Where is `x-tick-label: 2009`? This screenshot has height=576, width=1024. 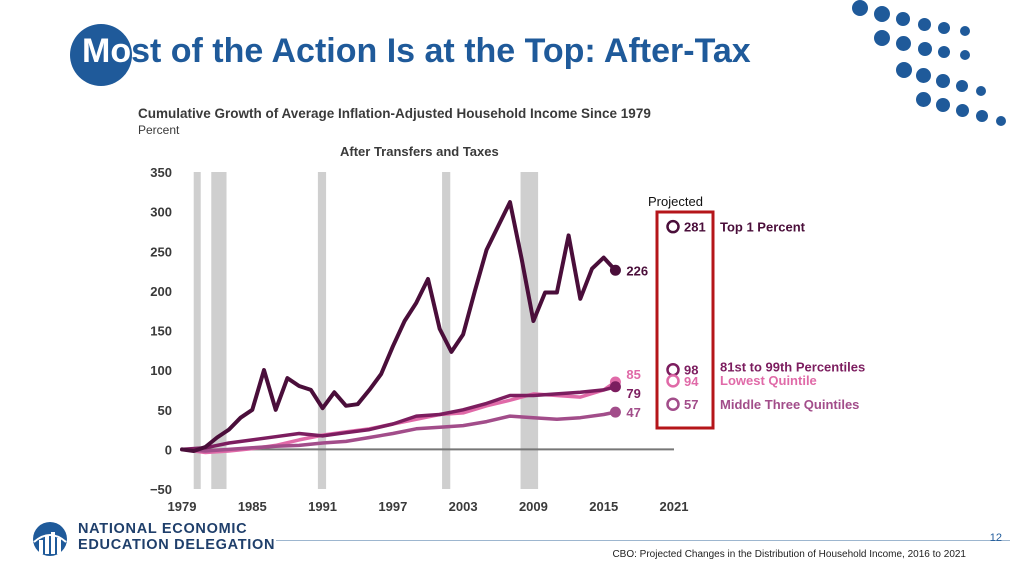
x-tick-label: 2009 is located at coordinates (533, 506).